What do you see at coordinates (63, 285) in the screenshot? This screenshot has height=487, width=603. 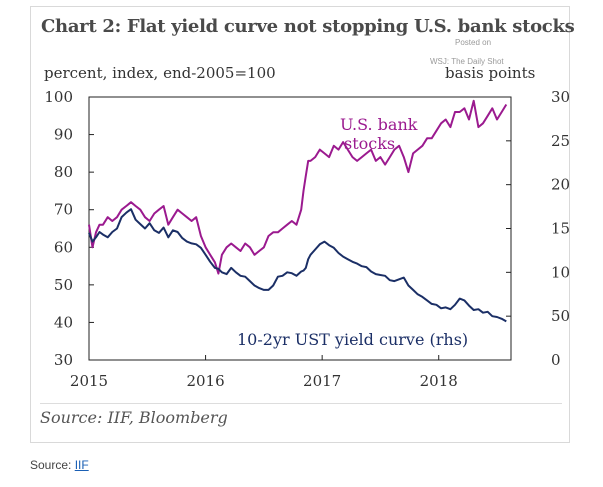 I see `left-tick-label: 50` at bounding box center [63, 285].